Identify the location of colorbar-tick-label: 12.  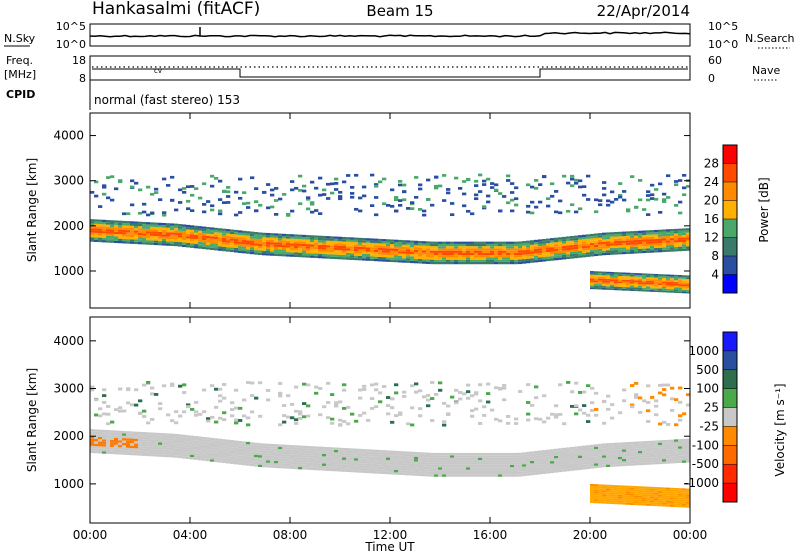
(711, 238).